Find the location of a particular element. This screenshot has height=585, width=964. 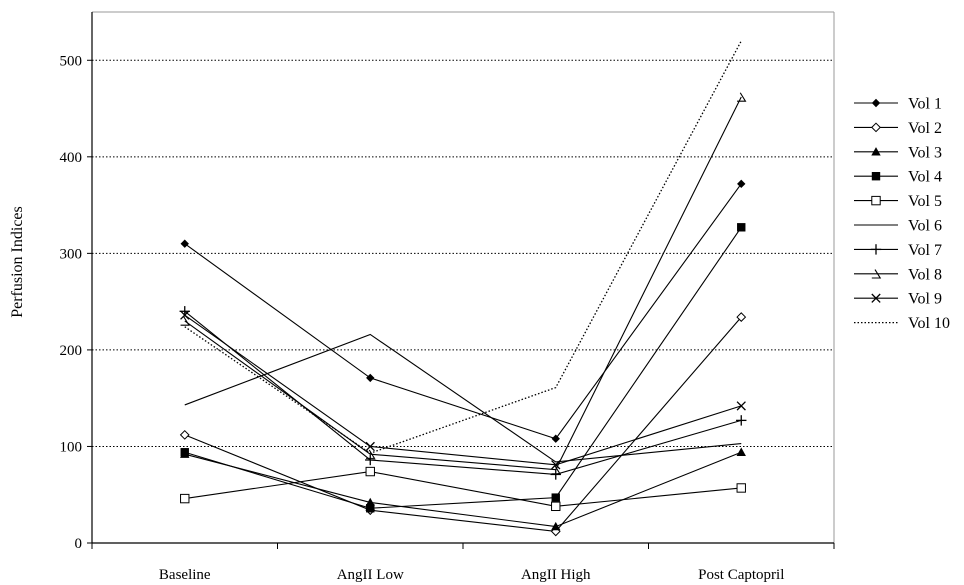

legend-item-10: Vol 10 is located at coordinates (902, 323).